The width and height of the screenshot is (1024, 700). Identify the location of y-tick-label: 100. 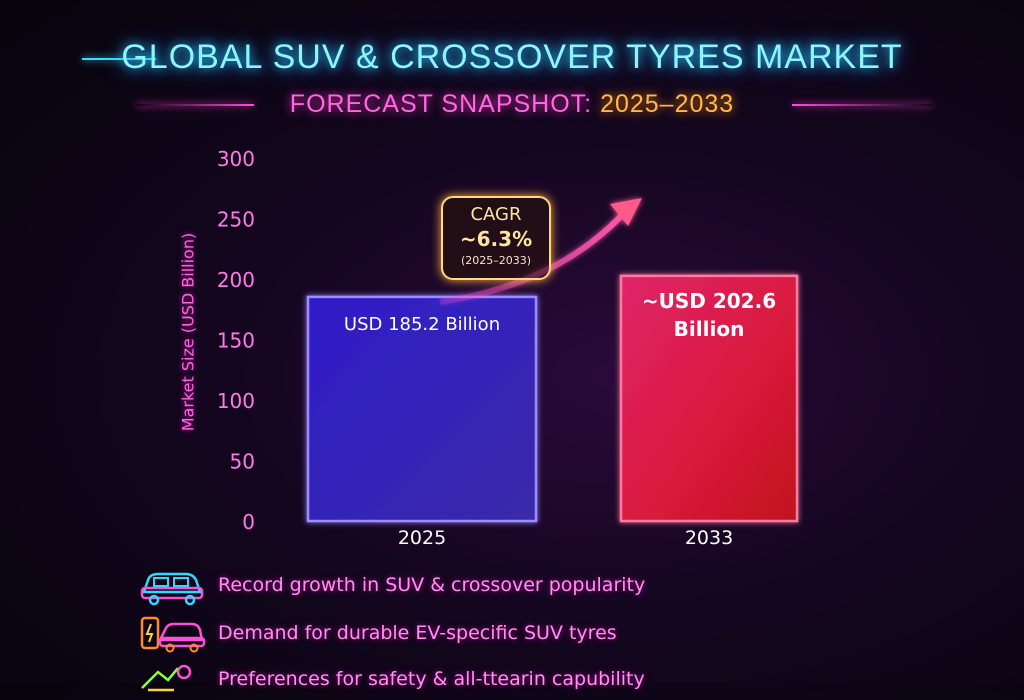
(236, 401).